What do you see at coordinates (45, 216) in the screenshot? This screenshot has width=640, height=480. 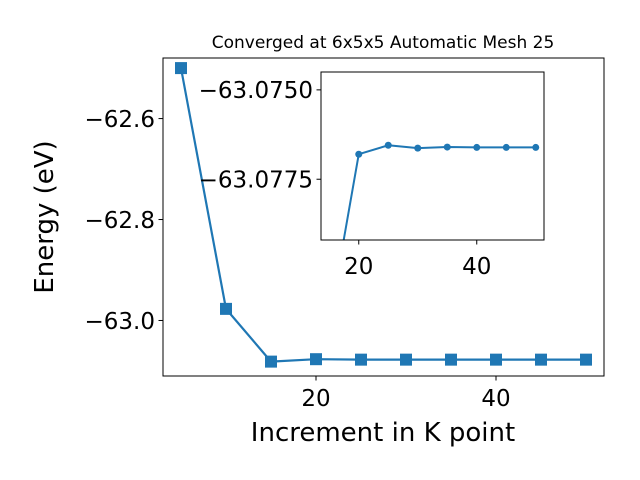 I see `y-axis-label: Energy (eV)` at bounding box center [45, 216].